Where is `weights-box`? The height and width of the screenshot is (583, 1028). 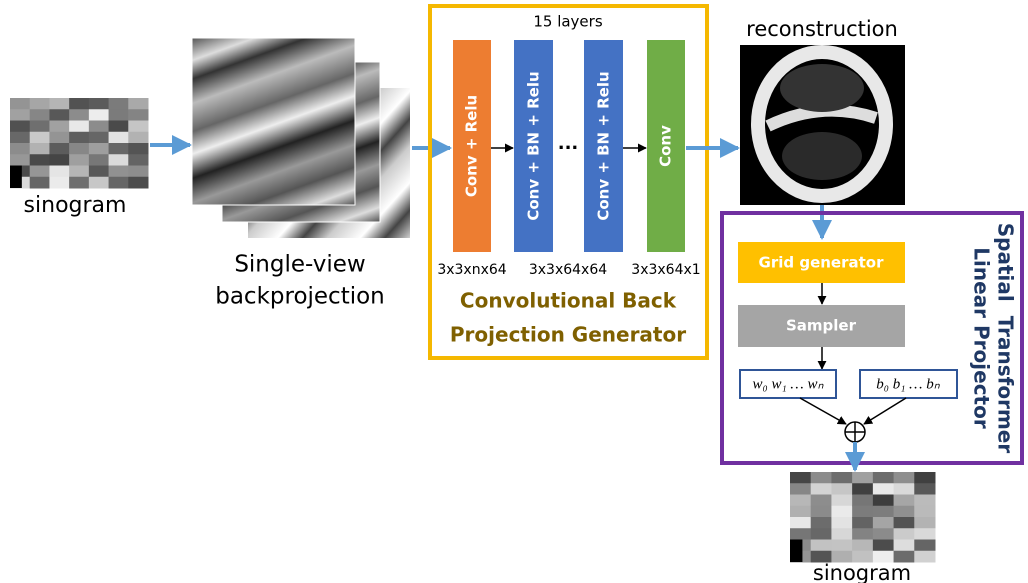
weights-box is located at coordinates (788, 384).